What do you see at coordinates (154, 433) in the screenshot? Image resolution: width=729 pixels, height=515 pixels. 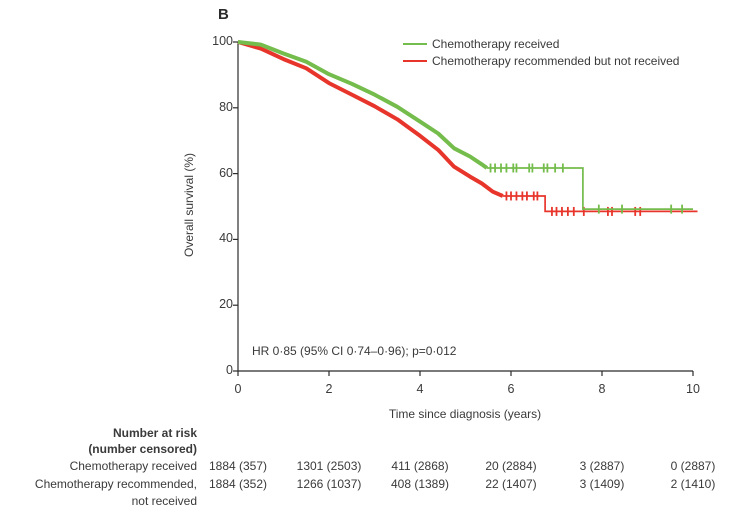 I see `risk-table-header-line1: Number at risk` at bounding box center [154, 433].